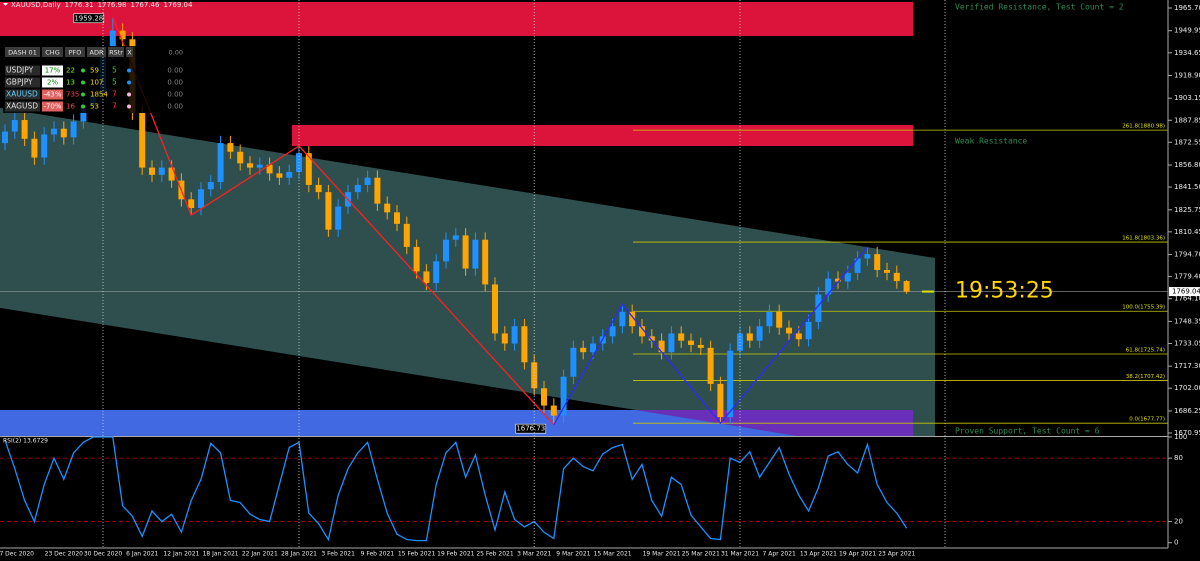 Image resolution: width=1200 pixels, height=561 pixels. What do you see at coordinates (36, 5) in the screenshot?
I see `symbol: XAUUSD,Daily` at bounding box center [36, 5].